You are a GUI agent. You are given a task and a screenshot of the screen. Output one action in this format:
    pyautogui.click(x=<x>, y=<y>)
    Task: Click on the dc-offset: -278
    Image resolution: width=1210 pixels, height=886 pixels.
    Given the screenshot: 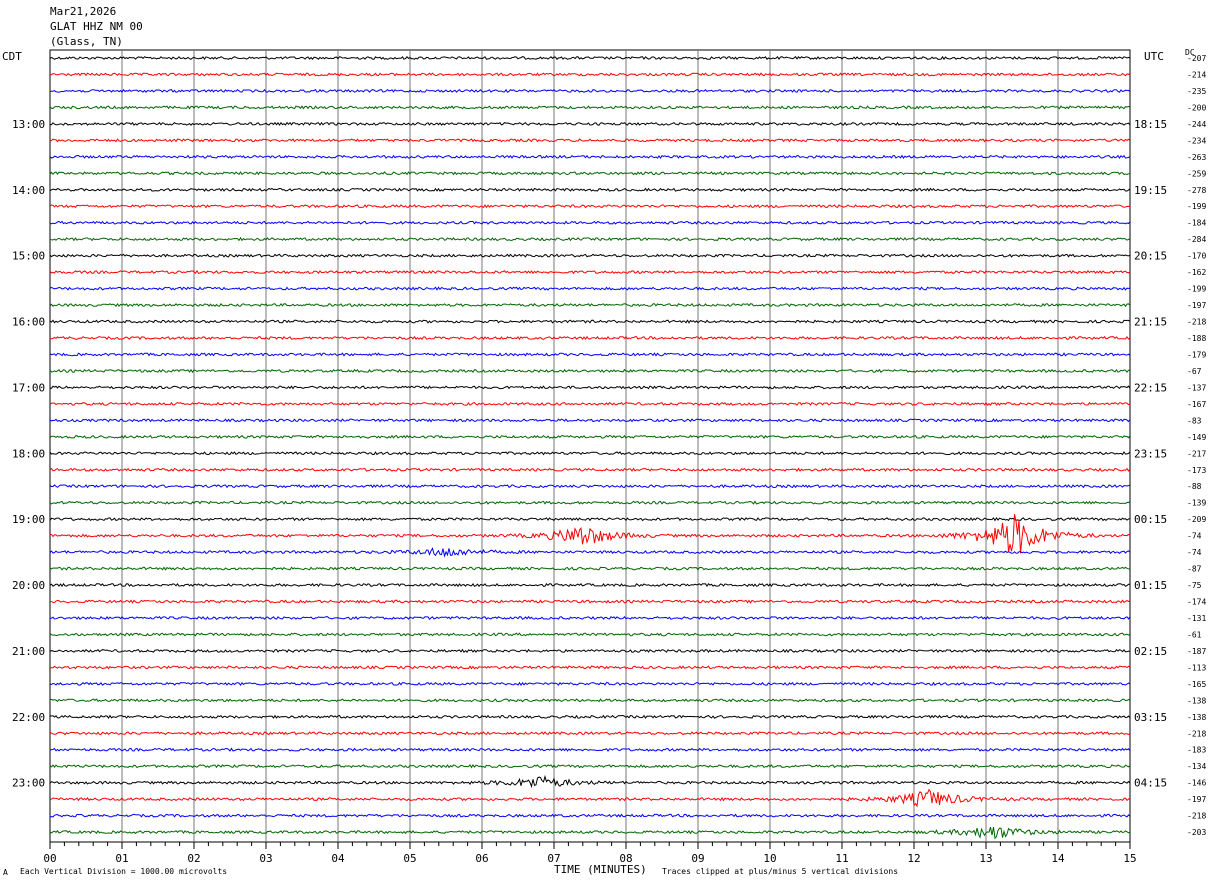 What is the action you would take?
    pyautogui.click(x=1196, y=190)
    